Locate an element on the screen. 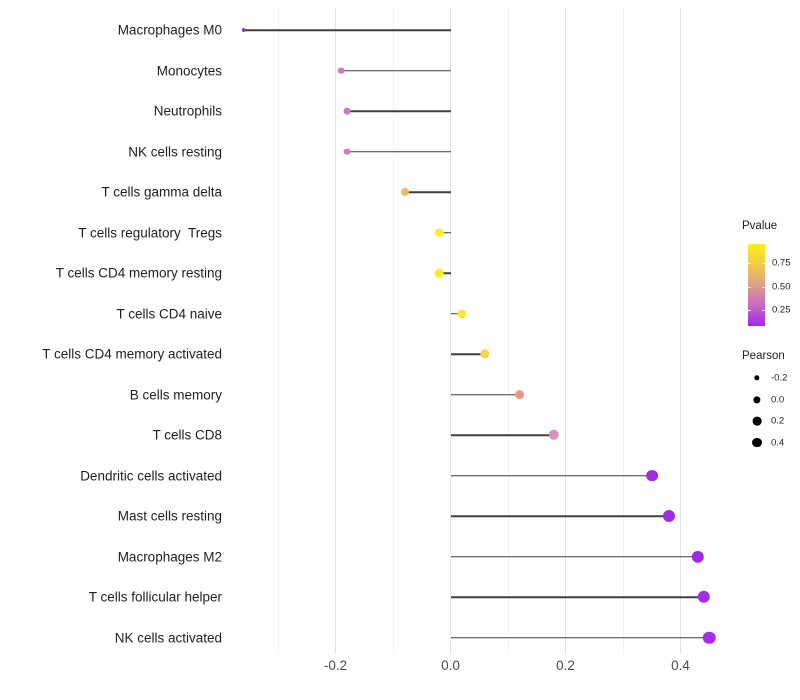 The height and width of the screenshot is (700, 800). category-label: Dendritic cells activated is located at coordinates (151, 475).